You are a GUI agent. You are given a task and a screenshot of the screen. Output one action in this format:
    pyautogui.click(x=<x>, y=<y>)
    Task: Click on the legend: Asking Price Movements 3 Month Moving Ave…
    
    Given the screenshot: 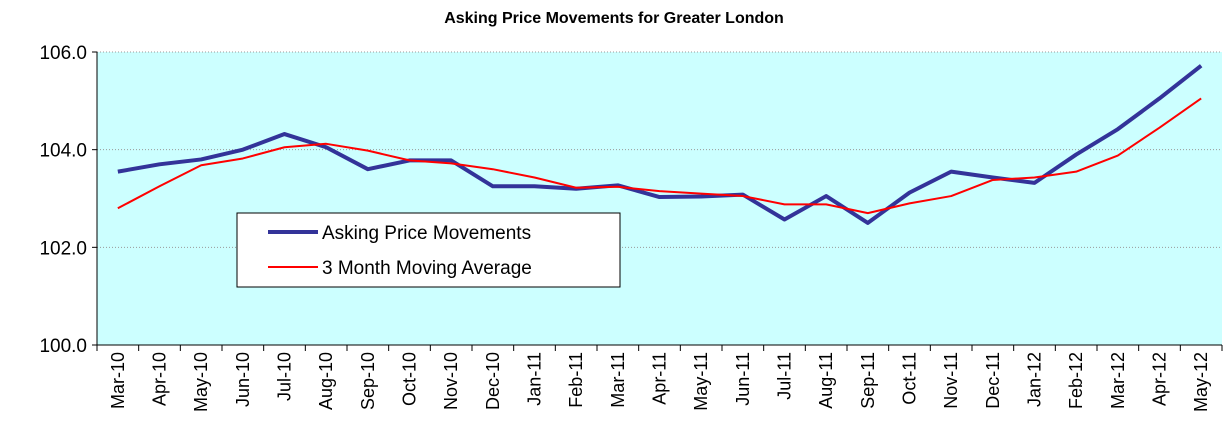 What is the action you would take?
    pyautogui.click(x=428, y=250)
    